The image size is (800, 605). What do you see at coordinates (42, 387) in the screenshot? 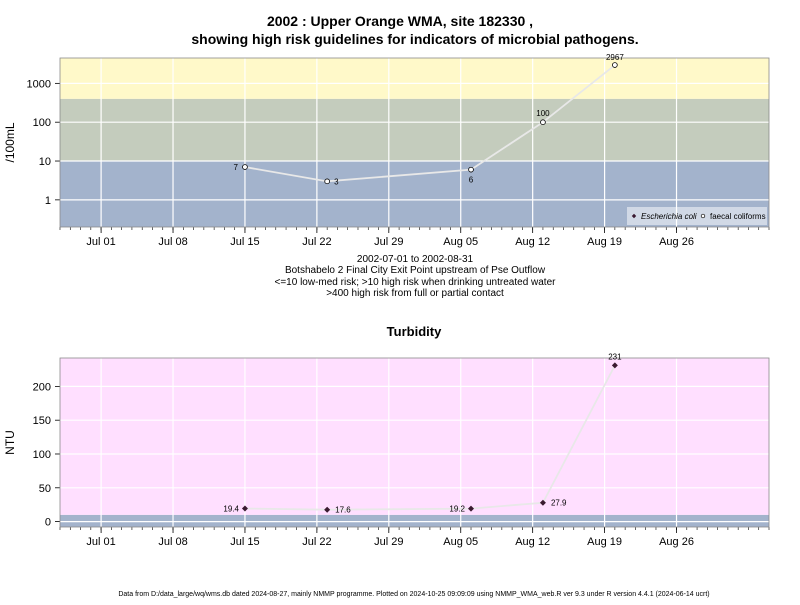
I see `y-tick-label: 200` at bounding box center [42, 387].